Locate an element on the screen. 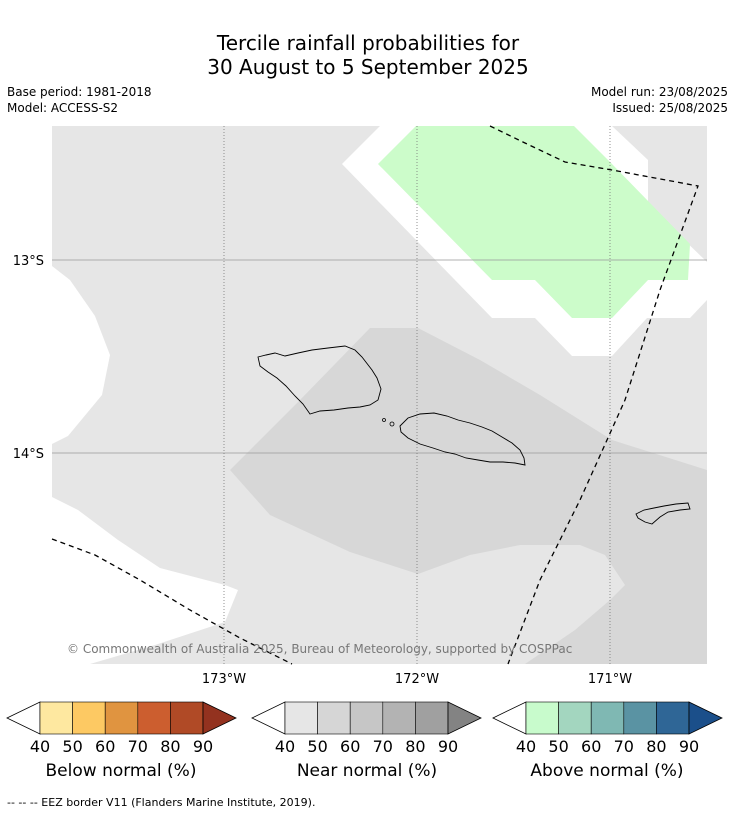  above-normal-colorbar-min-extend is located at coordinates (509, 718).